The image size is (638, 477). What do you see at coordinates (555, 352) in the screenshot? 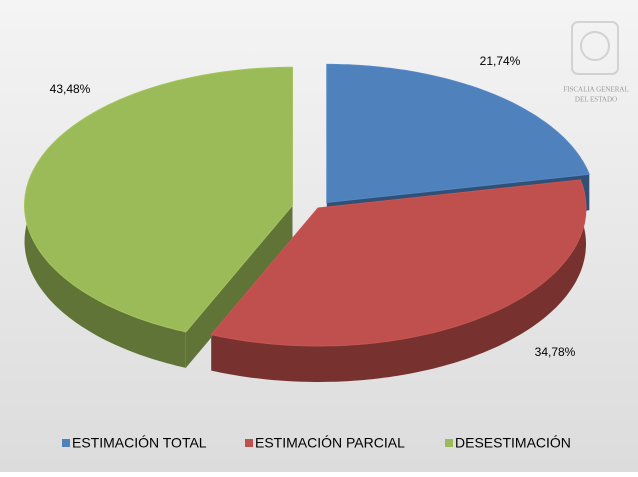
I see `data-label: 34,78%` at bounding box center [555, 352].